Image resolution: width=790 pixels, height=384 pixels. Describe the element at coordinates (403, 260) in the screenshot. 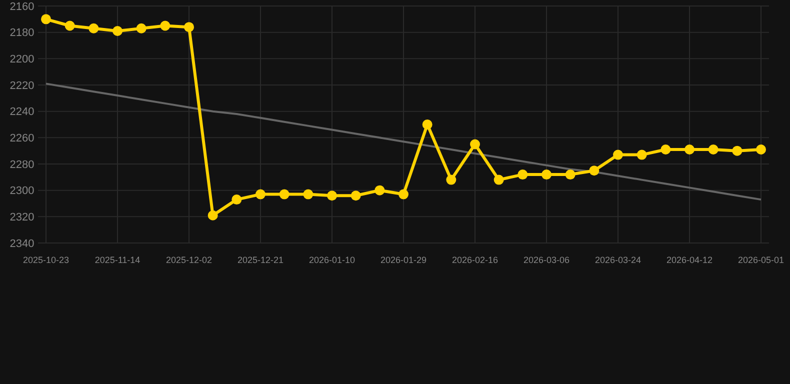

I see `x-tick-label: 2026-01-29` at that location.